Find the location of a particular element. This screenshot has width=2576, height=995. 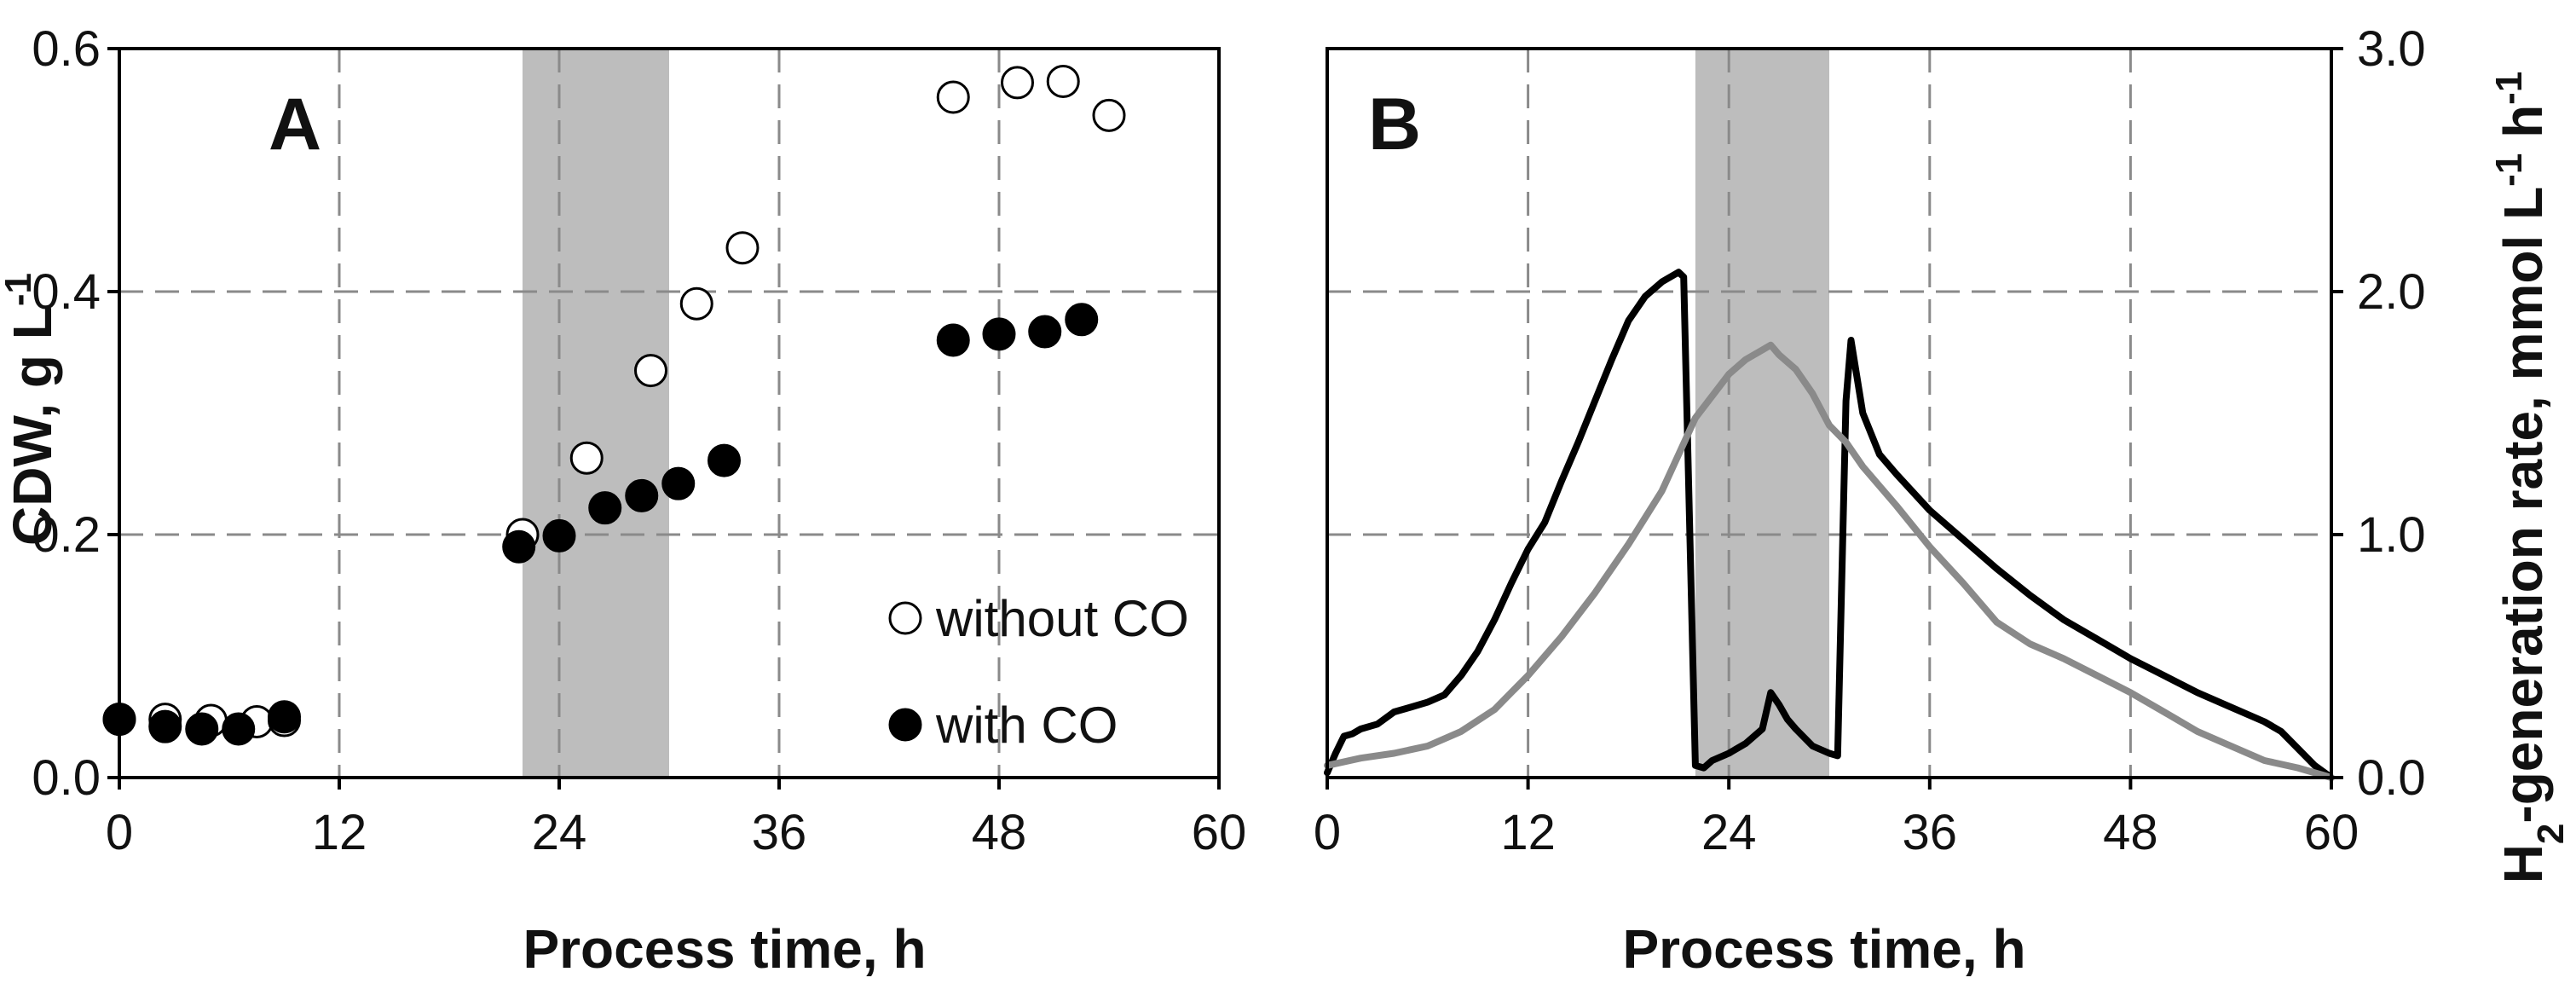

panel-b-shaded-interval is located at coordinates (1762, 413).